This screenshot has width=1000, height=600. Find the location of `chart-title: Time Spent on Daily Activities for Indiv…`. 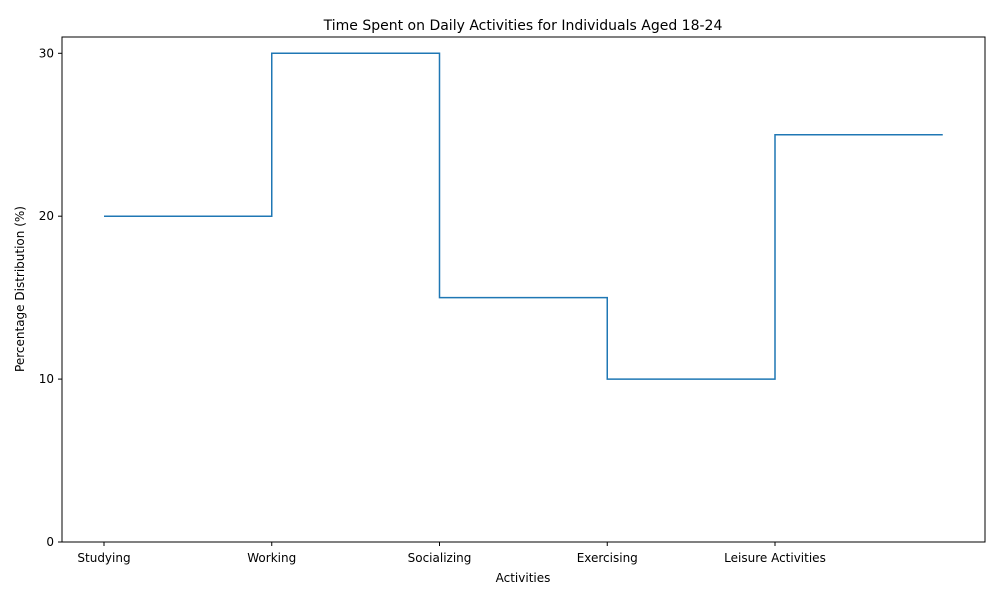

chart-title: Time Spent on Daily Activities for Indiv… is located at coordinates (523, 26).